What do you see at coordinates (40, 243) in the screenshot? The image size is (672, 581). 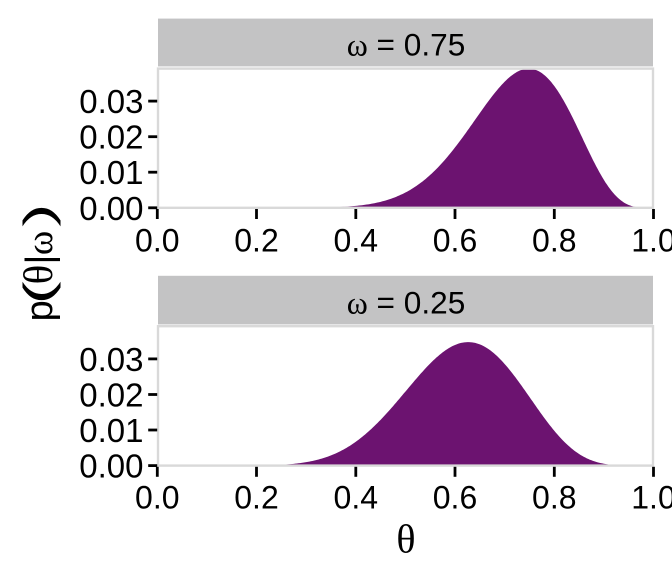 I see `svg-text: ω` at bounding box center [40, 243].